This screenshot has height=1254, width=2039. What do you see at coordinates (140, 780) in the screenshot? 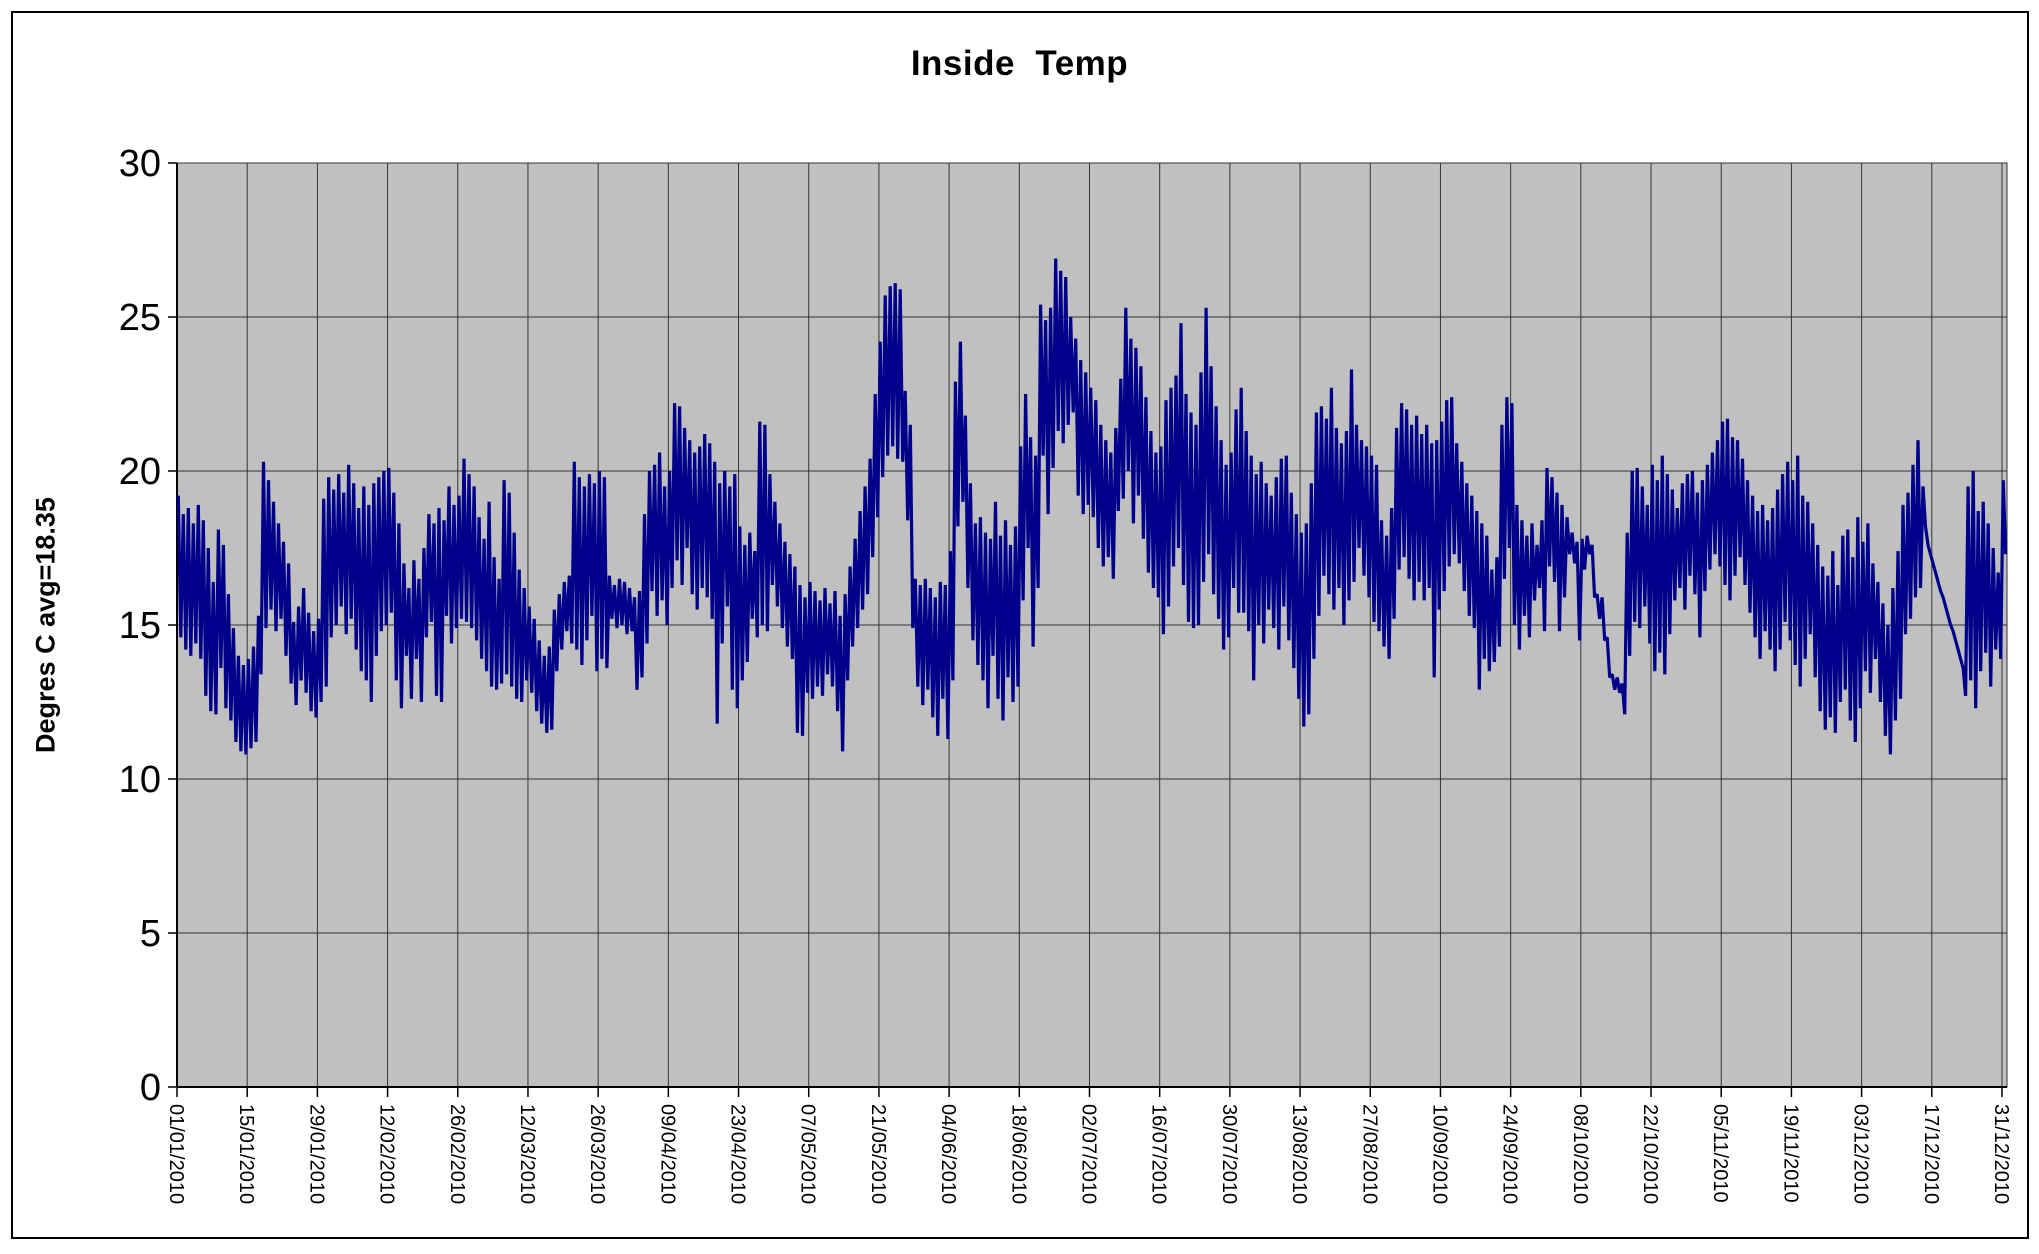
I see `y-tick-label: 10` at bounding box center [140, 780].